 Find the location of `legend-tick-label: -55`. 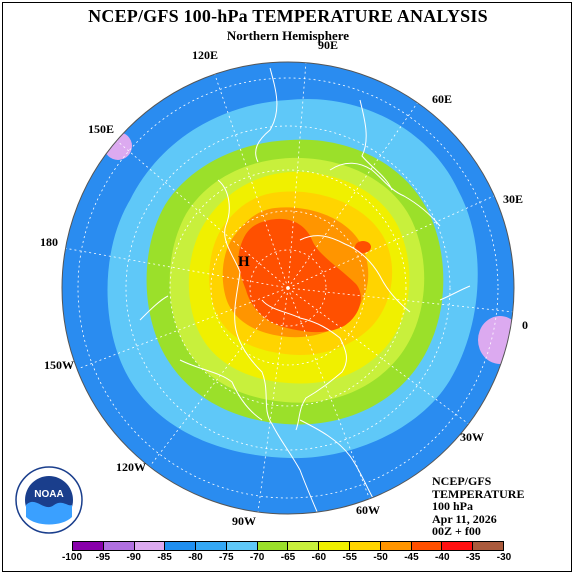

legend-tick-label: -55 is located at coordinates (349, 557).